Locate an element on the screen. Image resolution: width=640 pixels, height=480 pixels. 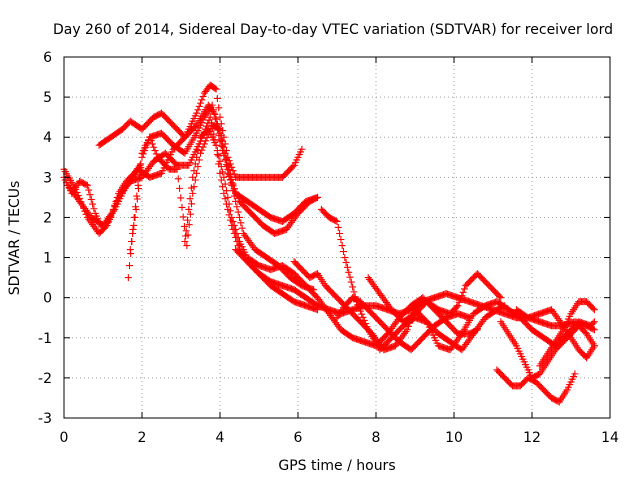
x-tick-label: 12 is located at coordinates (532, 438).